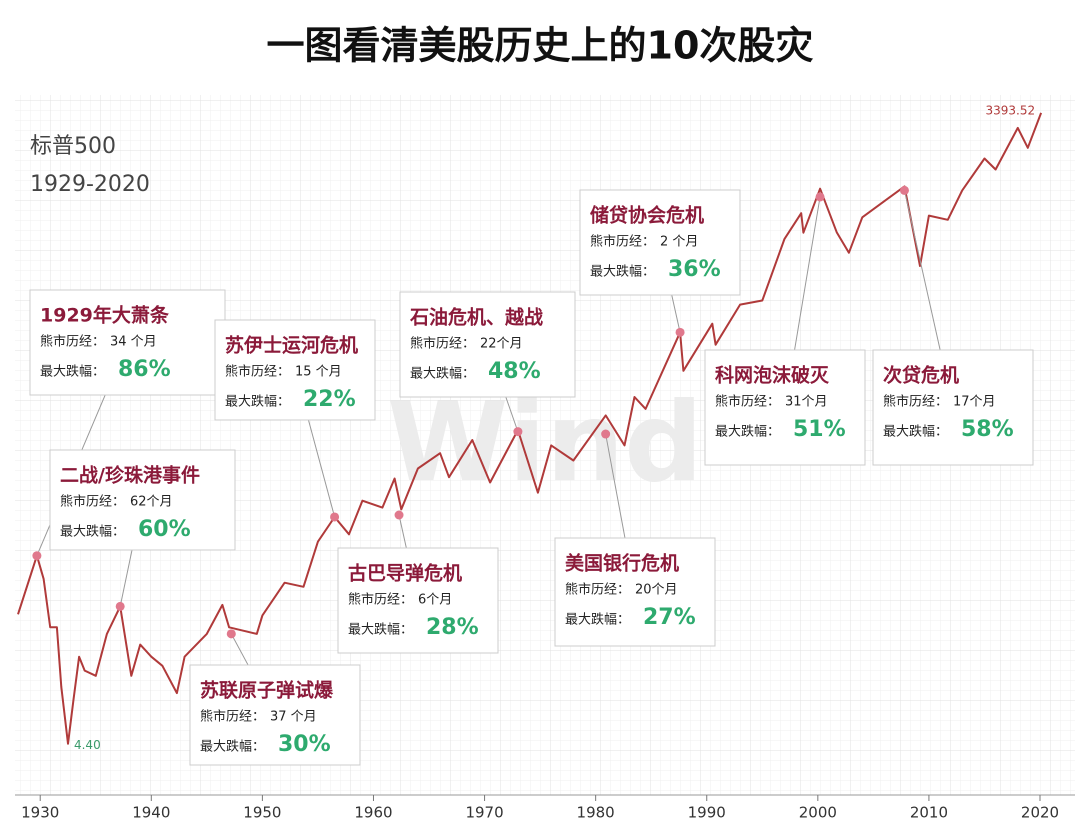 This screenshot has width=1080, height=831. I want to click on duration: 17个月, so click(974, 402).